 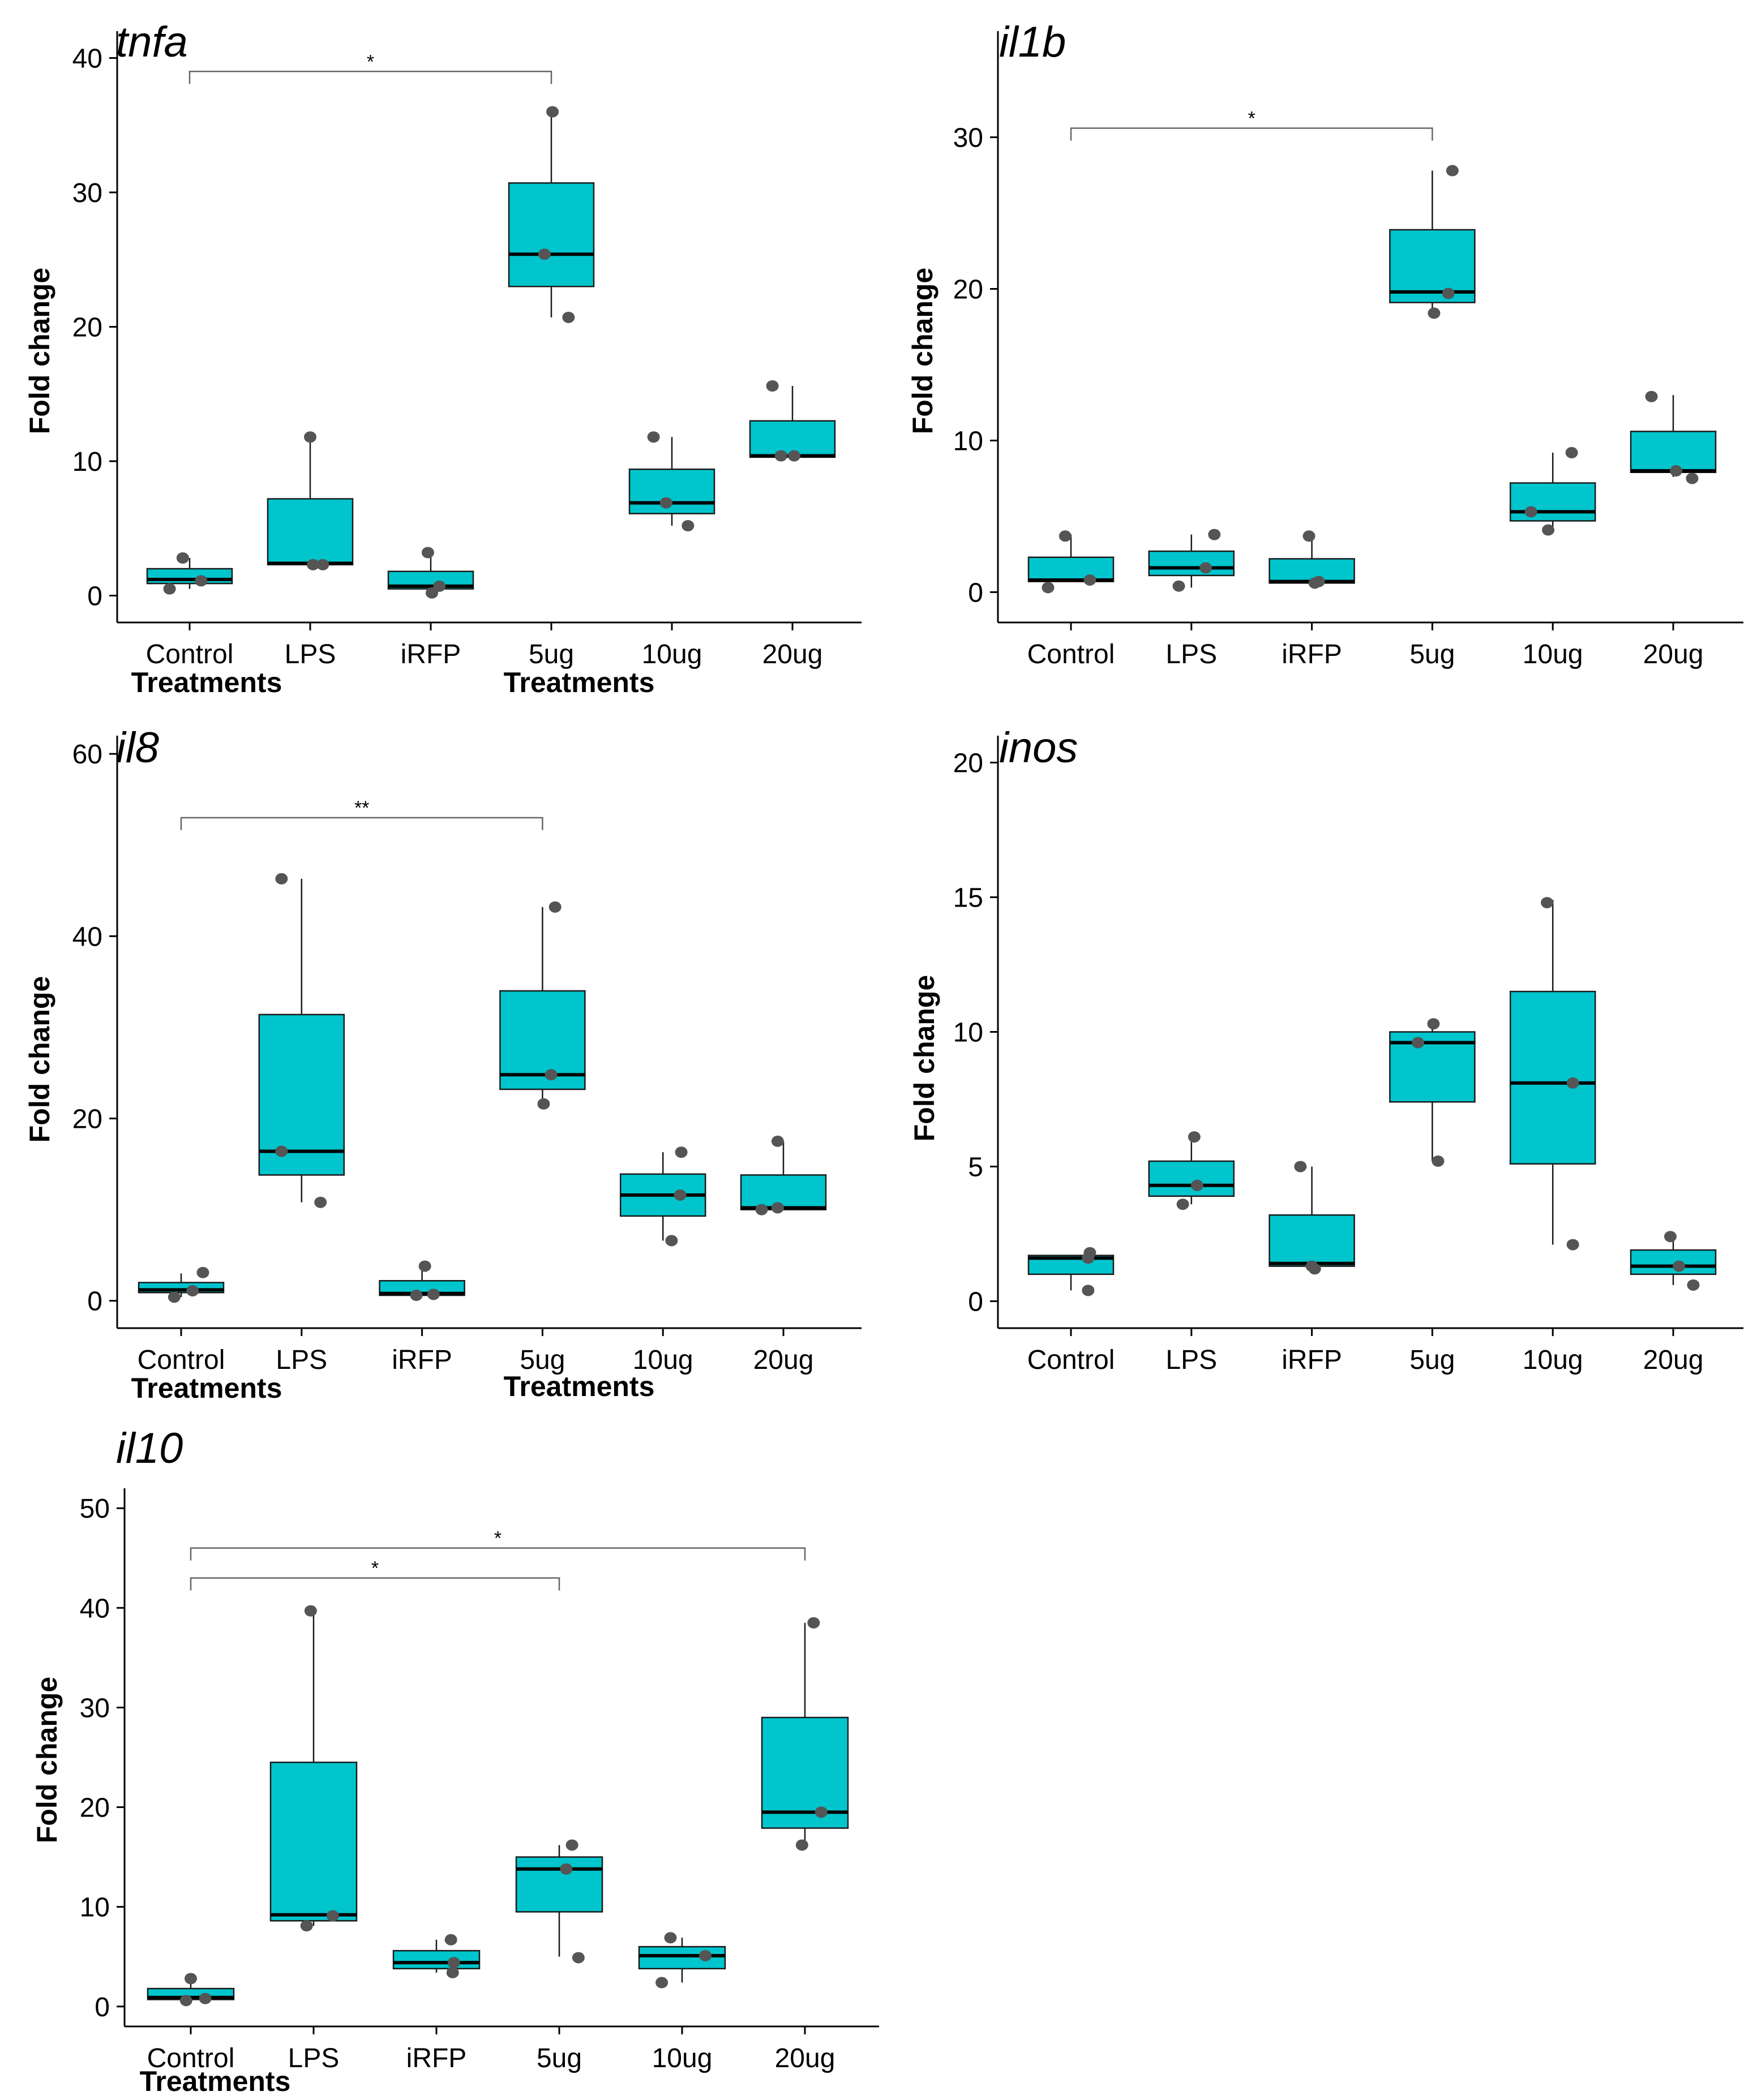 I want to click on y-tick-label: 15, so click(x=968, y=898).